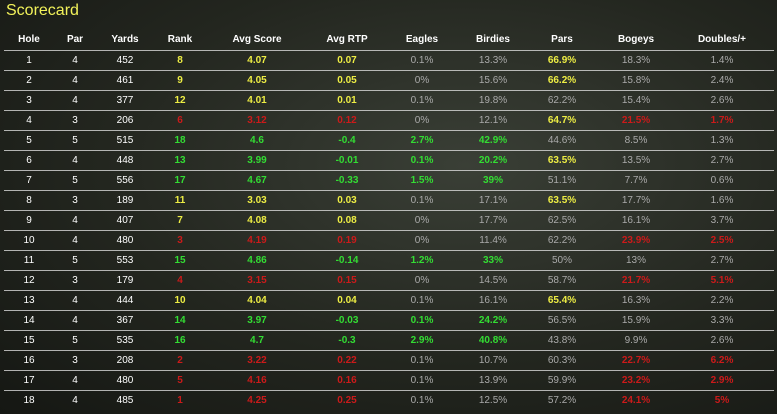  What do you see at coordinates (422, 180) in the screenshot?
I see `table-cell: 1.5%` at bounding box center [422, 180].